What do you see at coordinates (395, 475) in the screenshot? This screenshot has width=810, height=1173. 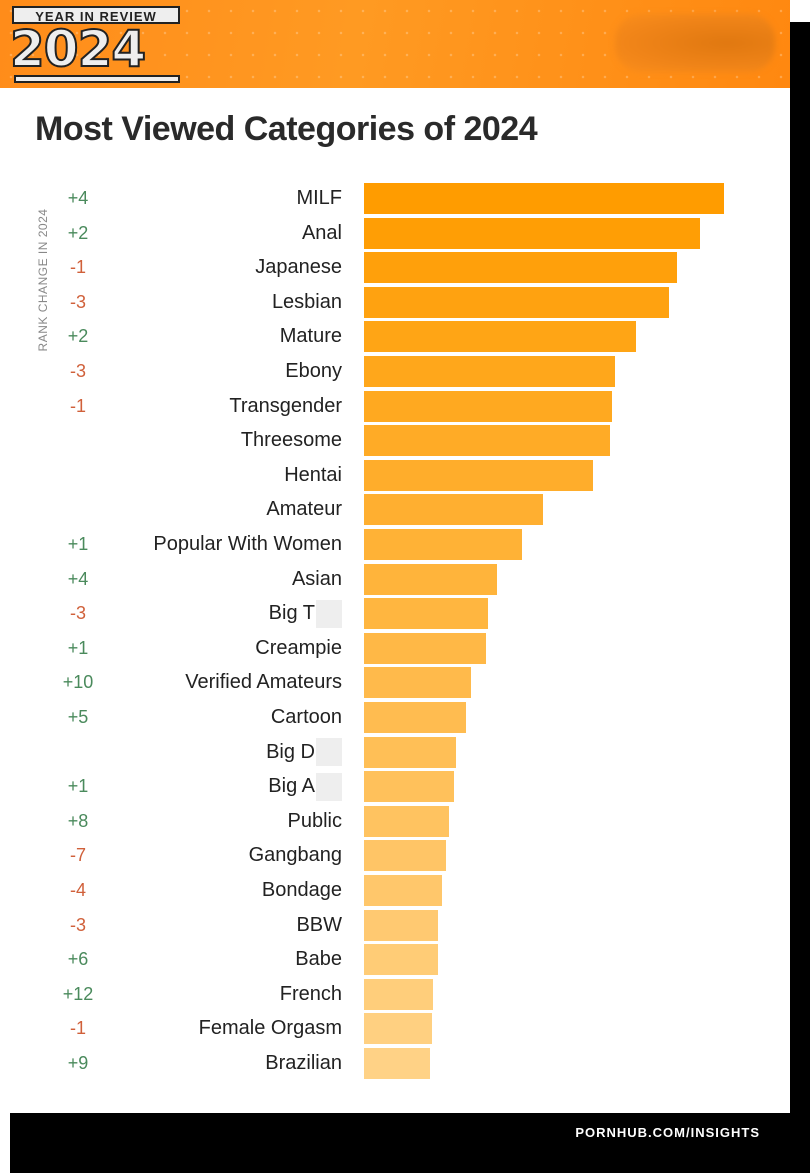 I see `bar-row: Hentai` at bounding box center [395, 475].